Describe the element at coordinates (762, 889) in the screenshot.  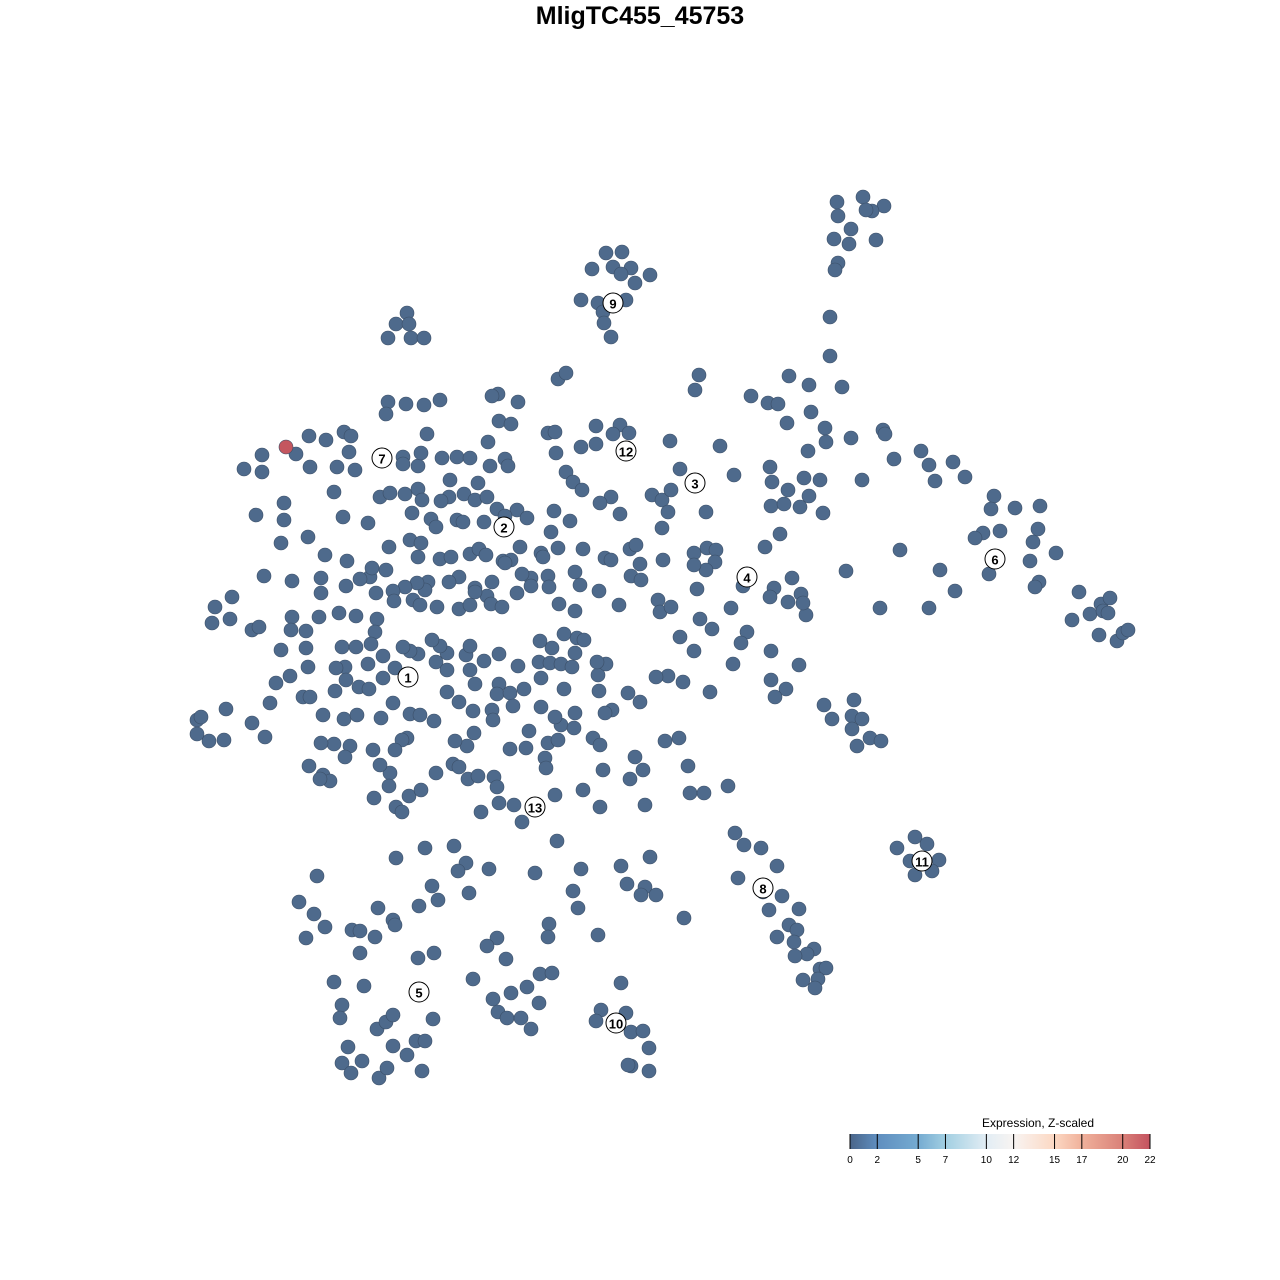
I see `cluster-label-text: 8` at that location.